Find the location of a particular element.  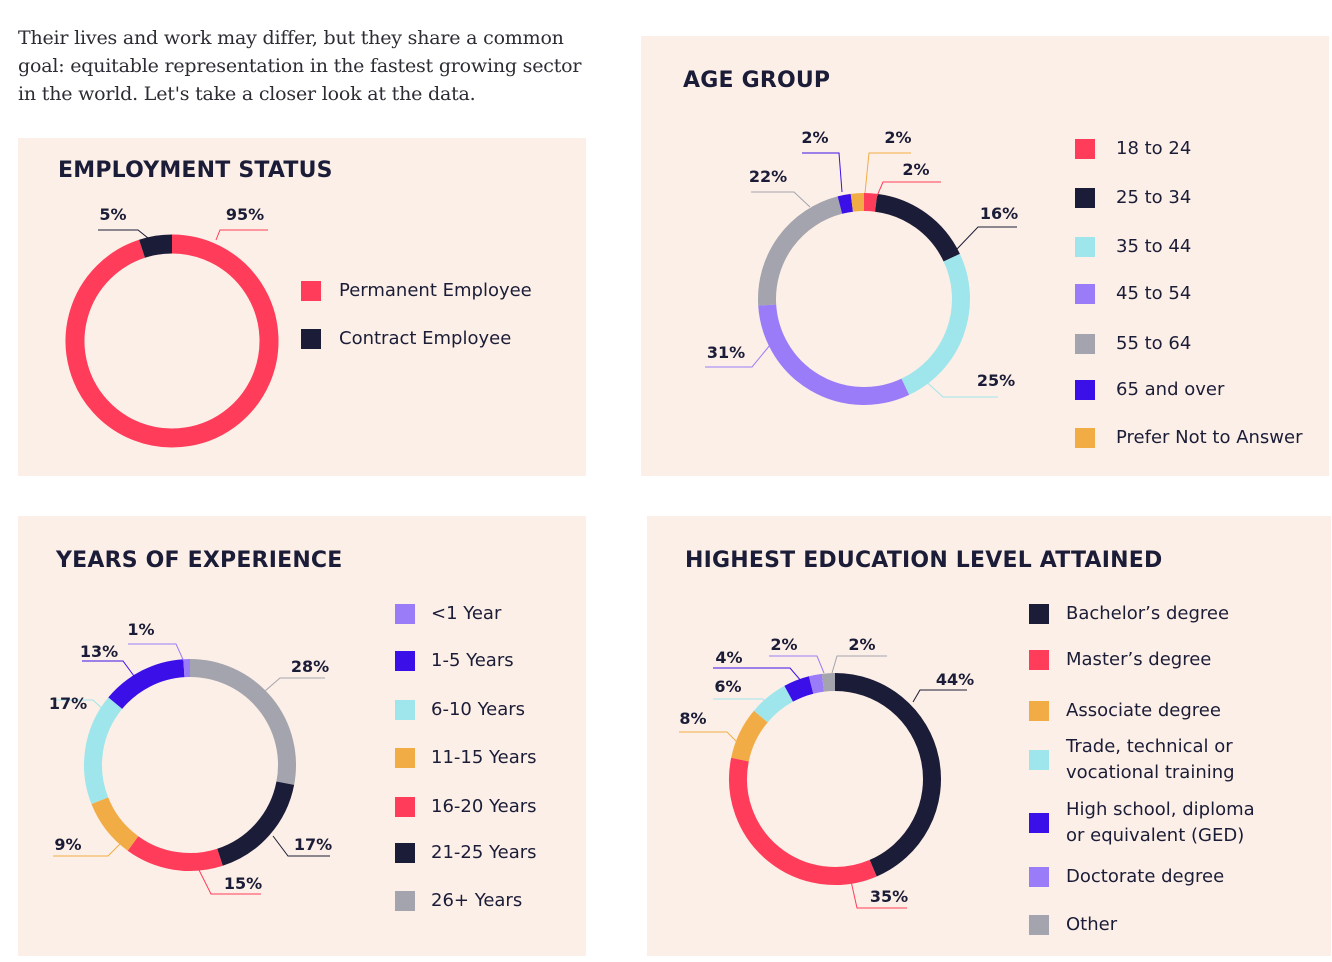

legend-item-16-20-years: 16-20 Years is located at coordinates (466, 807).